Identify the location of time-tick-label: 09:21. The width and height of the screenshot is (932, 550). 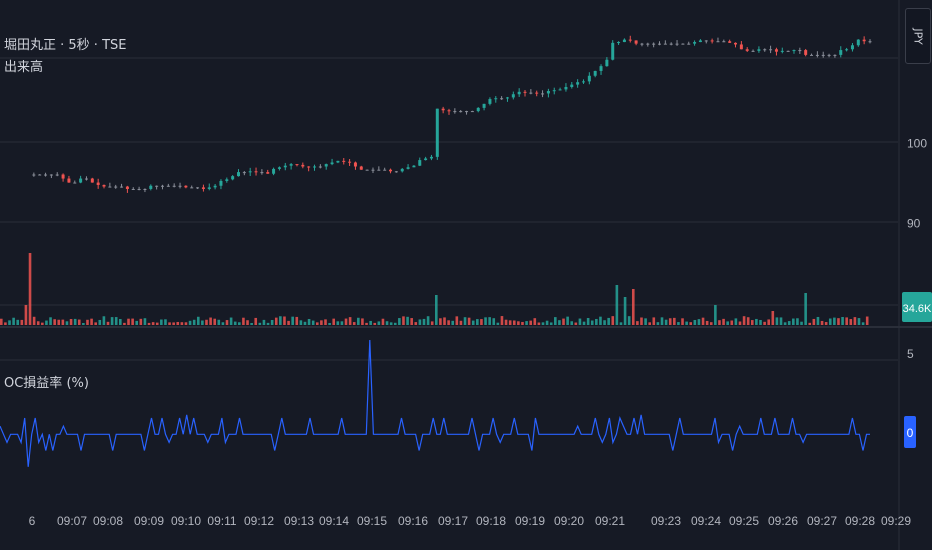
(610, 521).